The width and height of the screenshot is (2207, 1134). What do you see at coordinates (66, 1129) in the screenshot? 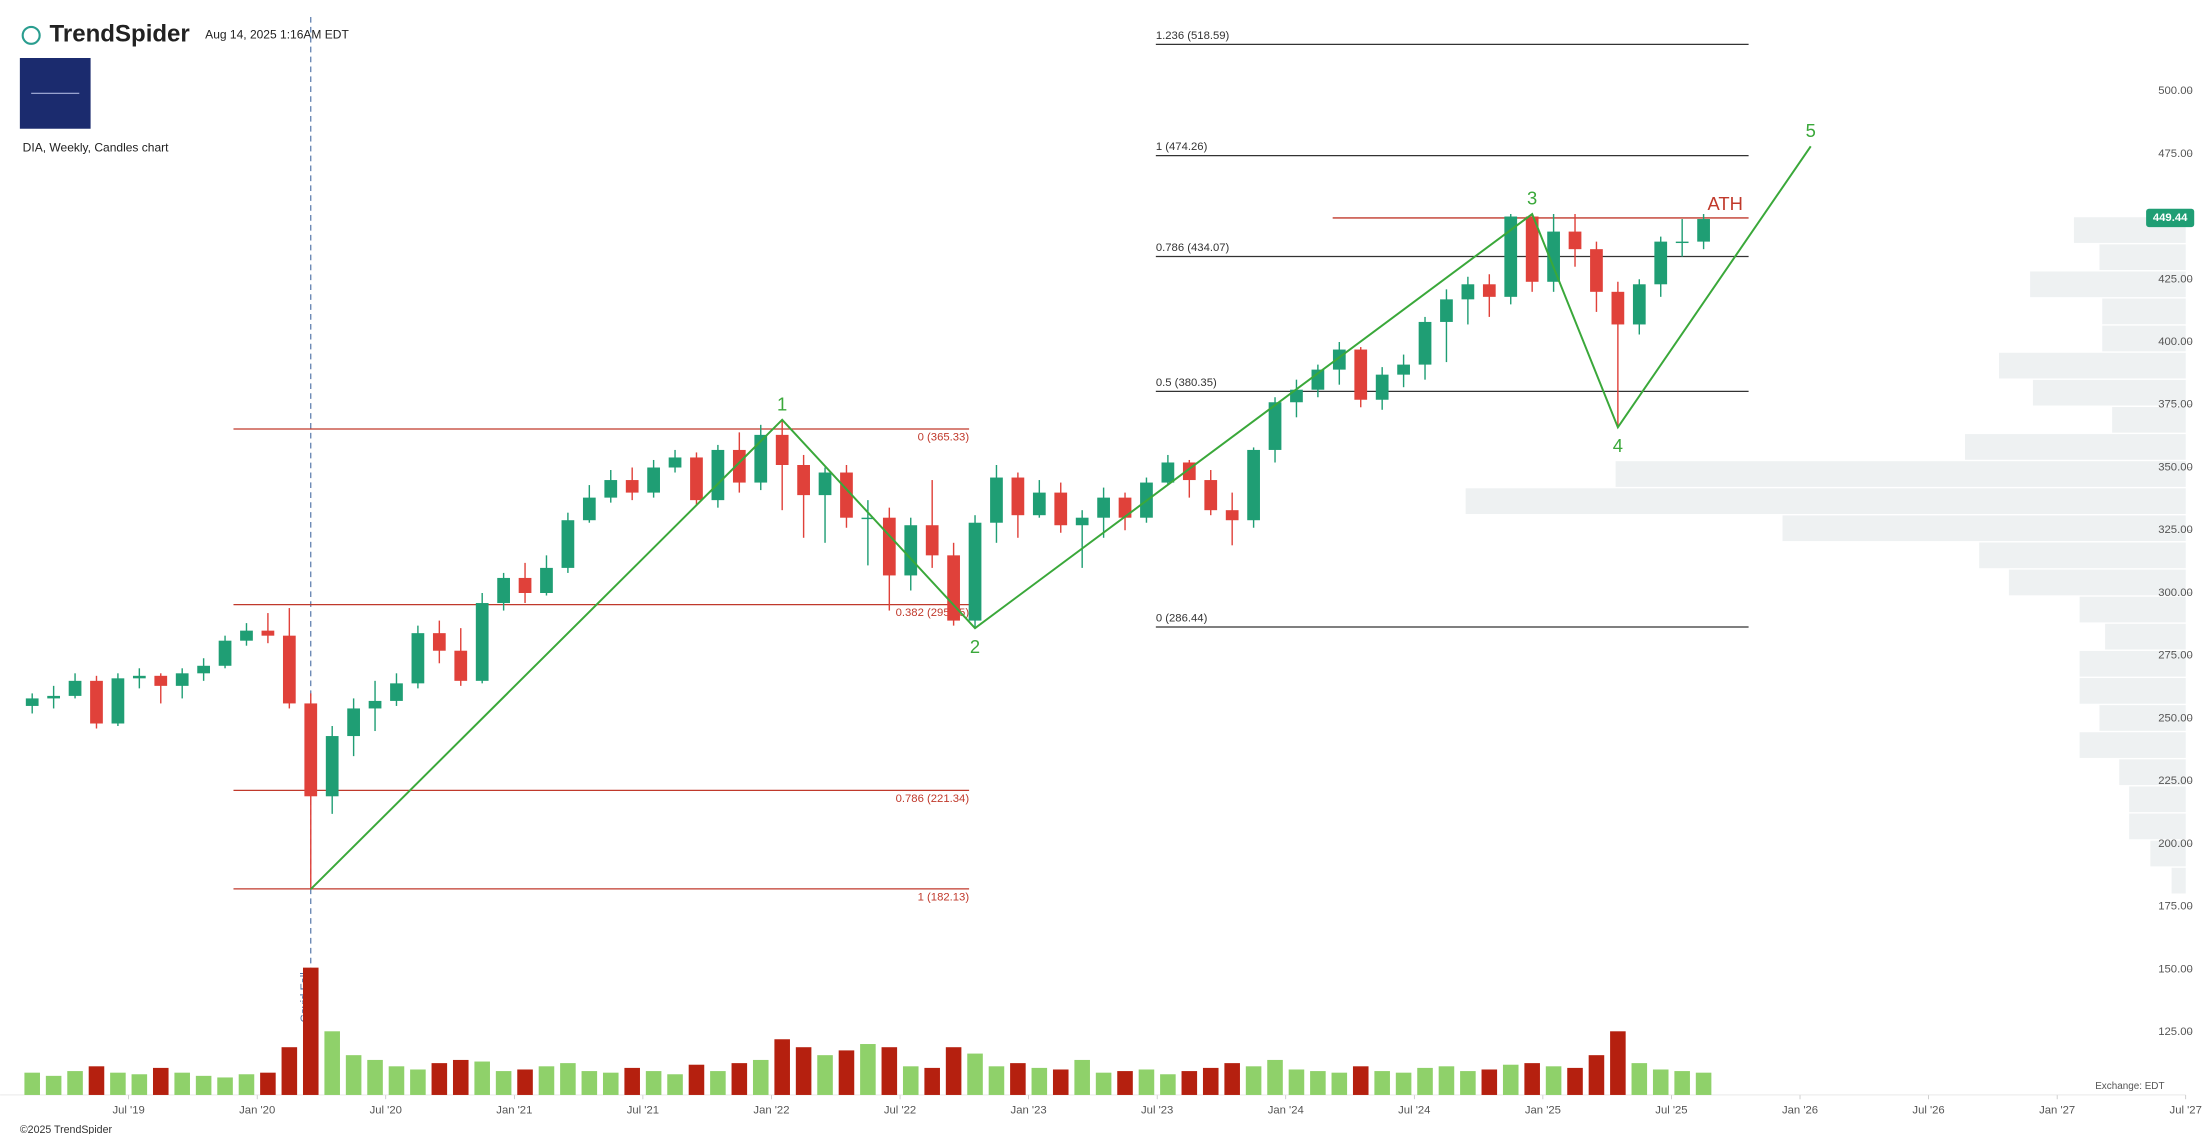
I see `copyright: ©2025 TrendSpider` at bounding box center [66, 1129].